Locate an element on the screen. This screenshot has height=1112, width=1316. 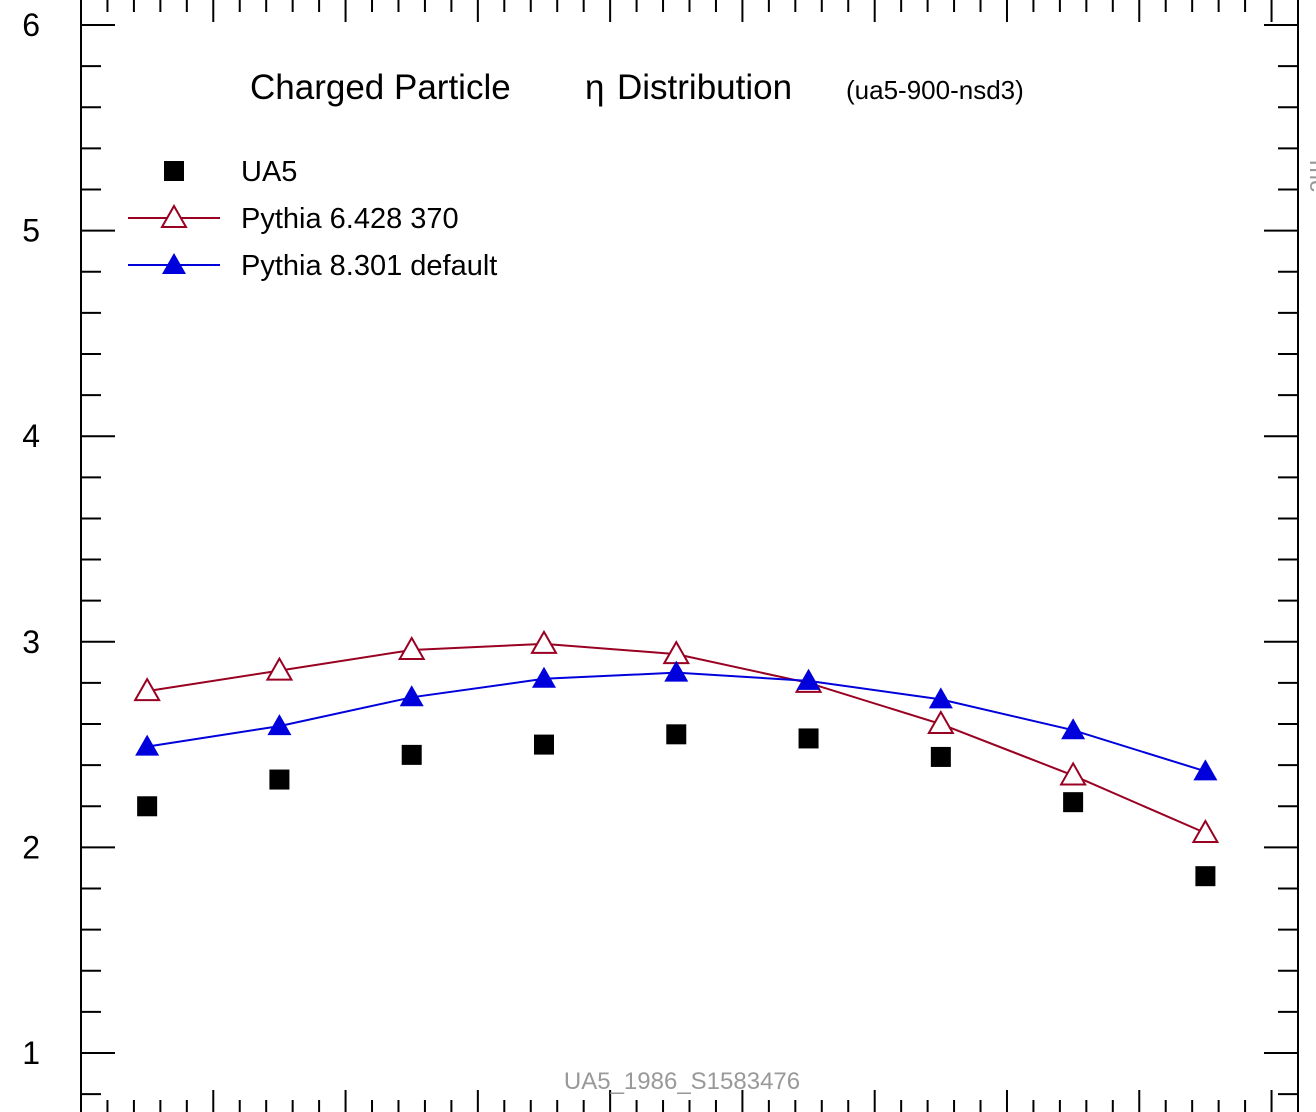
y-tick-labels: 1 2 3 4 5 6 is located at coordinates (31, 539).